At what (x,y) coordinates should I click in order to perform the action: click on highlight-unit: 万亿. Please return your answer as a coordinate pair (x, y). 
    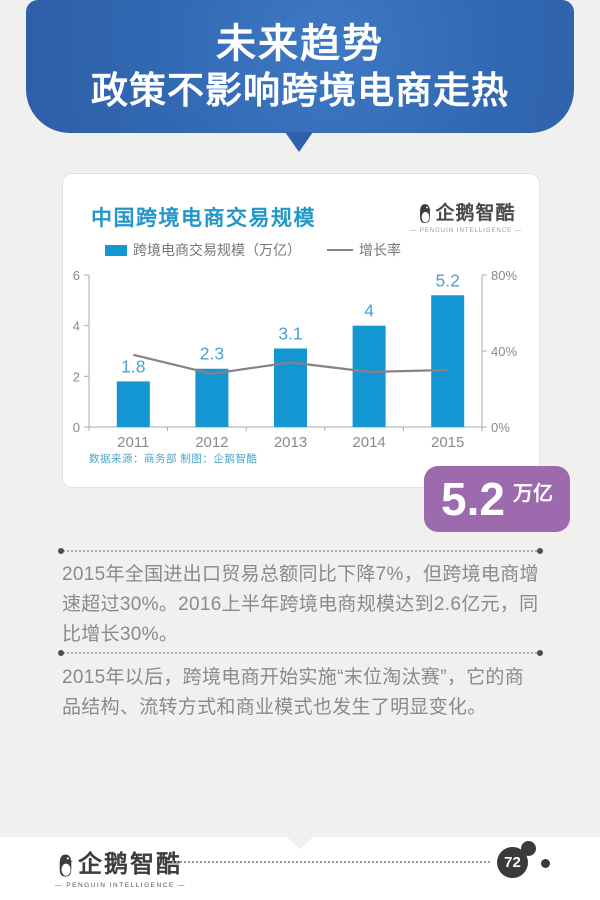
    Looking at the image, I should click on (532, 493).